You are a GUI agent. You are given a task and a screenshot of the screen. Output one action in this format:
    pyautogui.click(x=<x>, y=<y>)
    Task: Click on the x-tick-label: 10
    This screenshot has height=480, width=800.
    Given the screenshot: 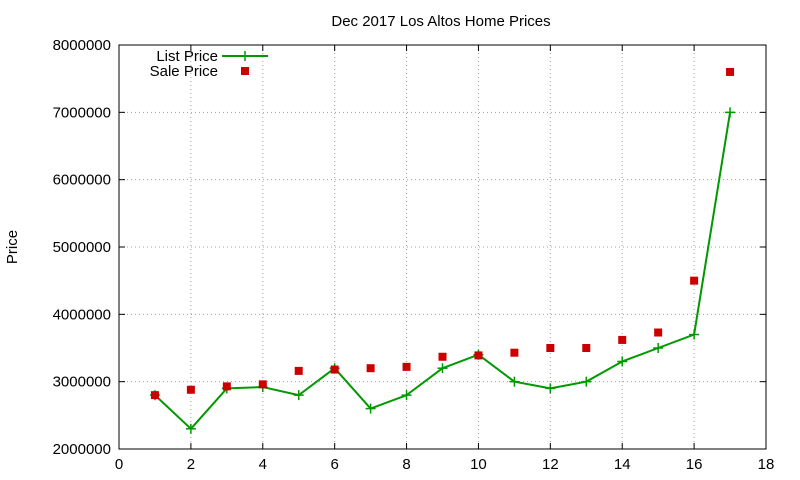 What is the action you would take?
    pyautogui.click(x=478, y=464)
    